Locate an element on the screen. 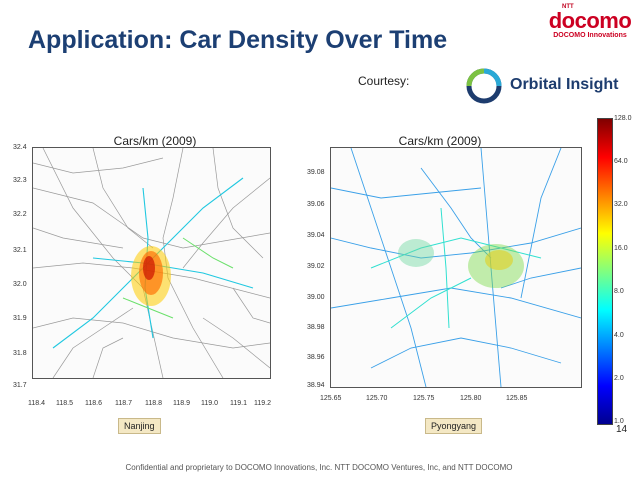 This screenshot has width=638, height=479. x-tick-pyongyang: 125.80 is located at coordinates (471, 398).